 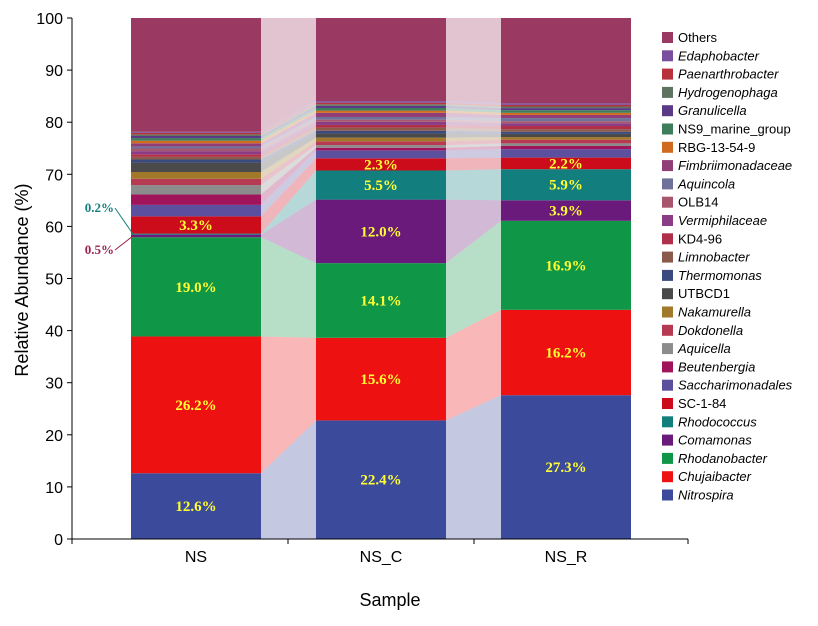 What do you see at coordinates (99, 249) in the screenshot?
I see `callout-label-comamonas: 0.5%` at bounding box center [99, 249].